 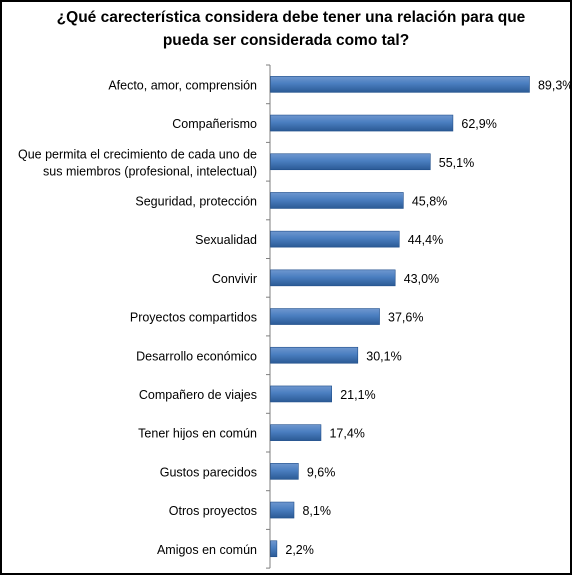 I want to click on category-label-line: Gustos parecidos, so click(x=208, y=472).